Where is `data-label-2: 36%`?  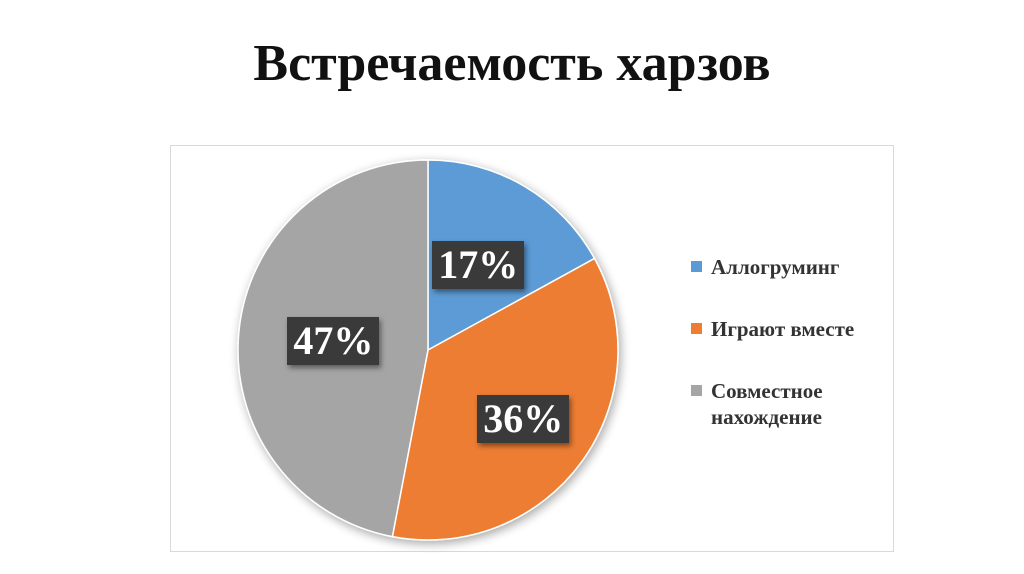
data-label-2: 36% is located at coordinates (523, 419).